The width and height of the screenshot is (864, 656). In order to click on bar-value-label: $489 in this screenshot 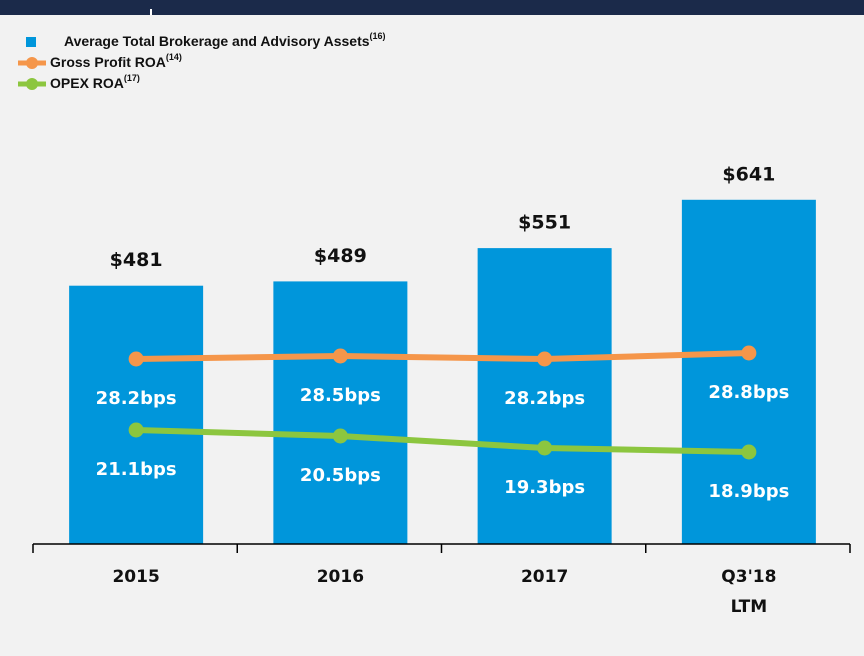, I will do `click(340, 256)`.